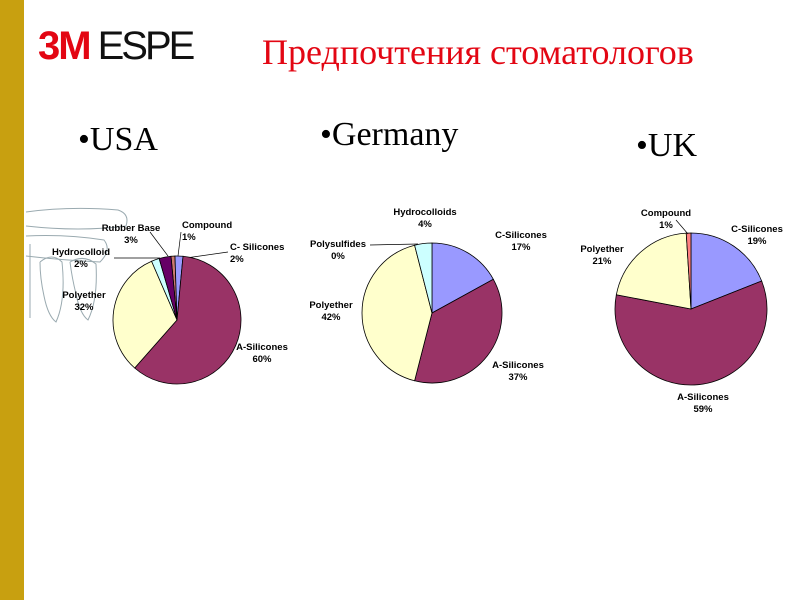 The width and height of the screenshot is (800, 600). I want to click on pie-slice-uk-a-silicones, so click(691, 333).